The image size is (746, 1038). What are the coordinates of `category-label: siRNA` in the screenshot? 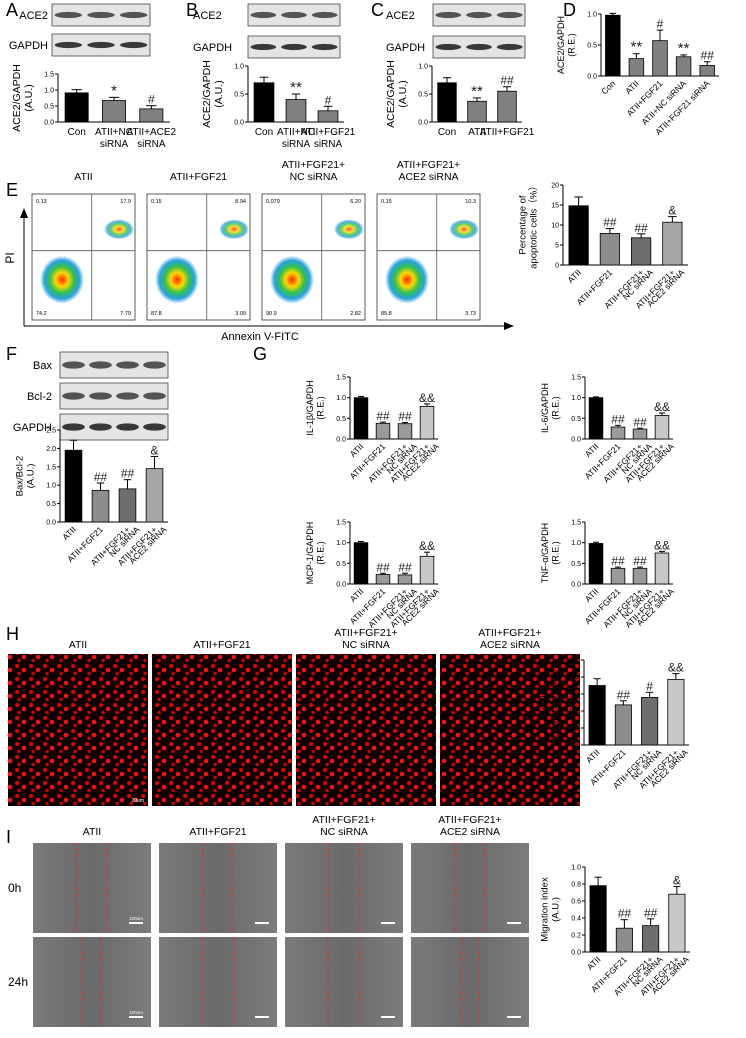 It's located at (151, 144).